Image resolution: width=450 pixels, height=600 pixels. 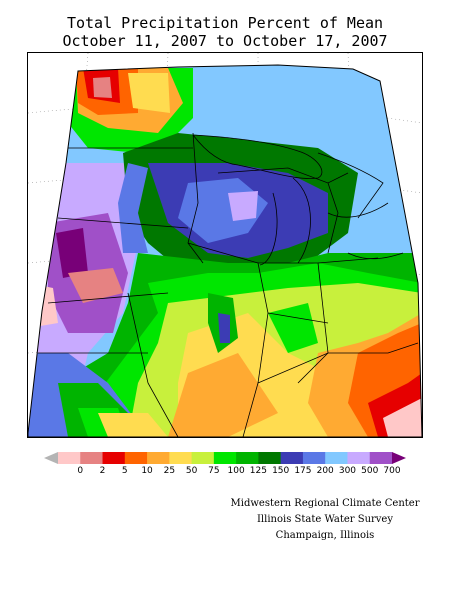 What do you see at coordinates (325, 535) in the screenshot?
I see `credit-line3: Champaign, Illinois` at bounding box center [325, 535].